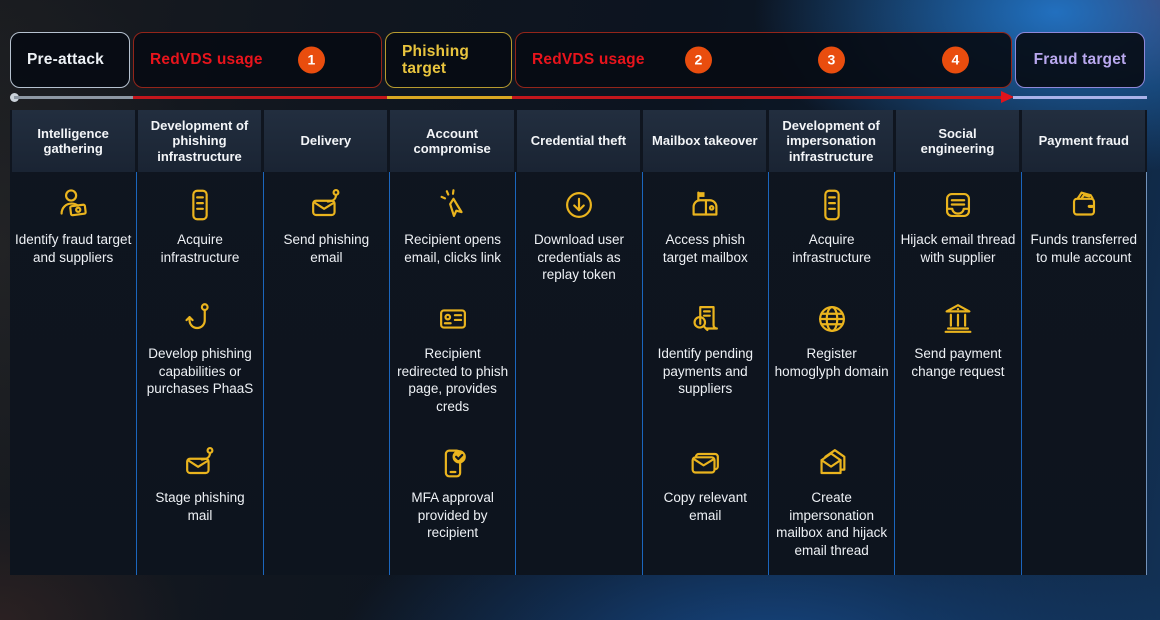 This screenshot has width=1160, height=620. I want to click on envelope-open-copy-icon, so click(831, 460).